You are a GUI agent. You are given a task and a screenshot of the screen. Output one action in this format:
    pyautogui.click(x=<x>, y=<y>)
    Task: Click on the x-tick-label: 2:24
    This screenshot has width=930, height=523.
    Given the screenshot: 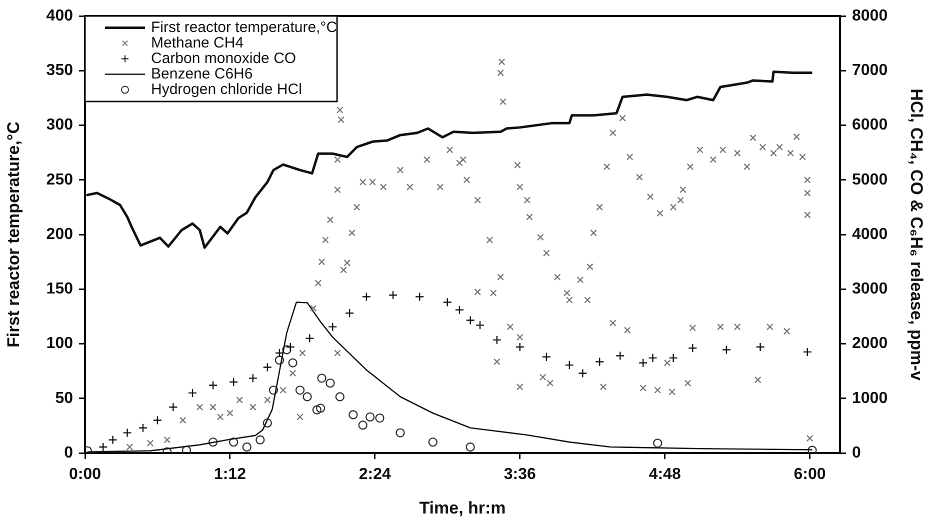 What is the action you would take?
    pyautogui.click(x=375, y=475)
    